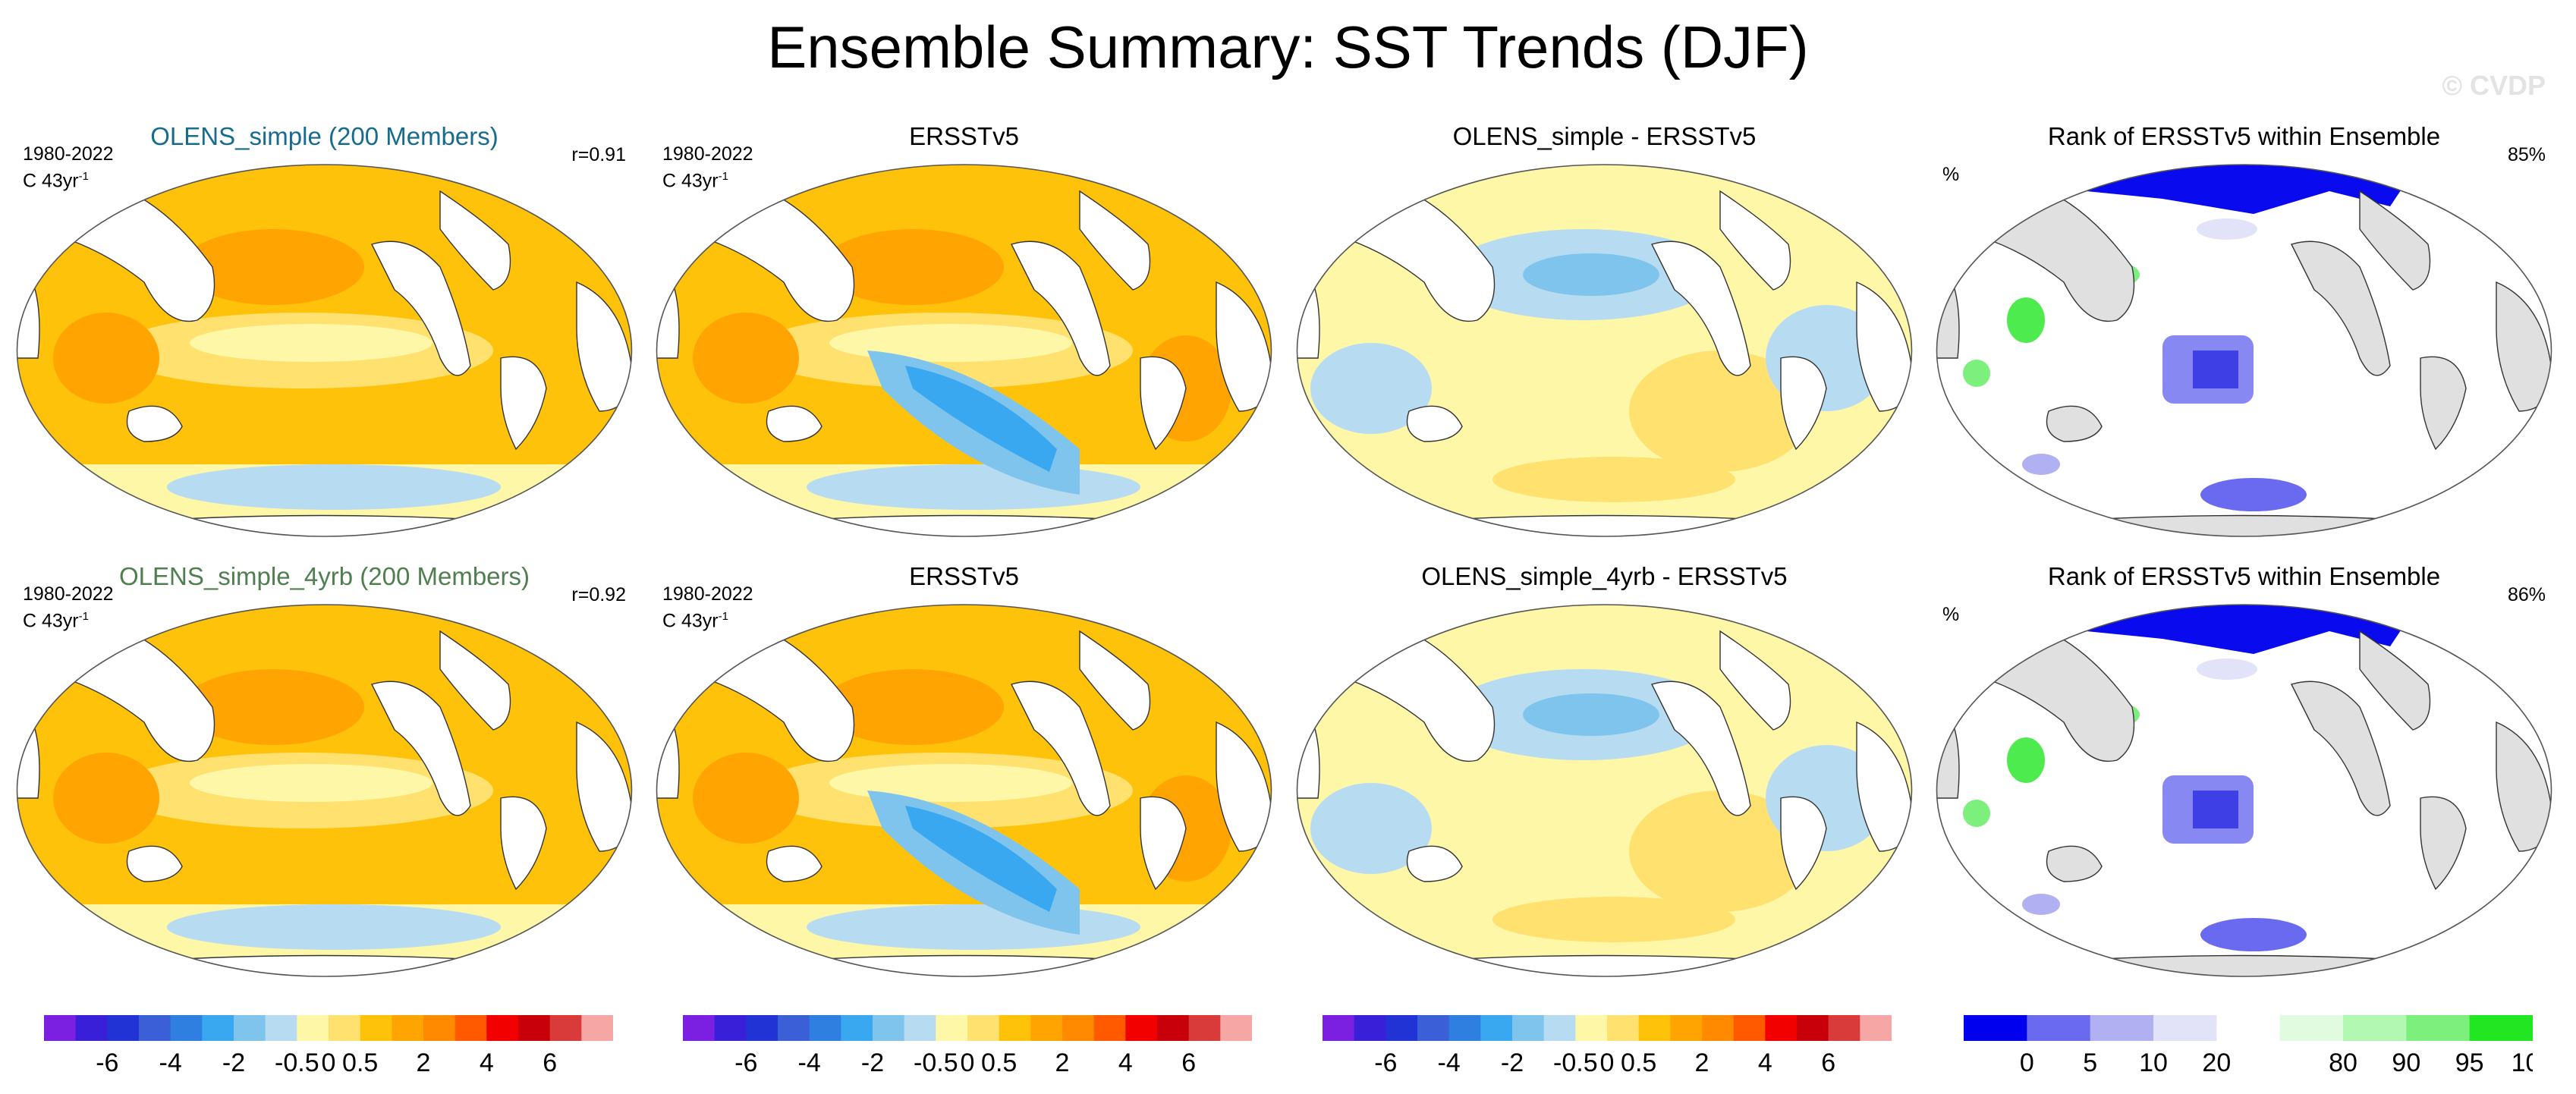  I want to click on panel-title: OLENS_simple (200 Members), so click(324, 136).